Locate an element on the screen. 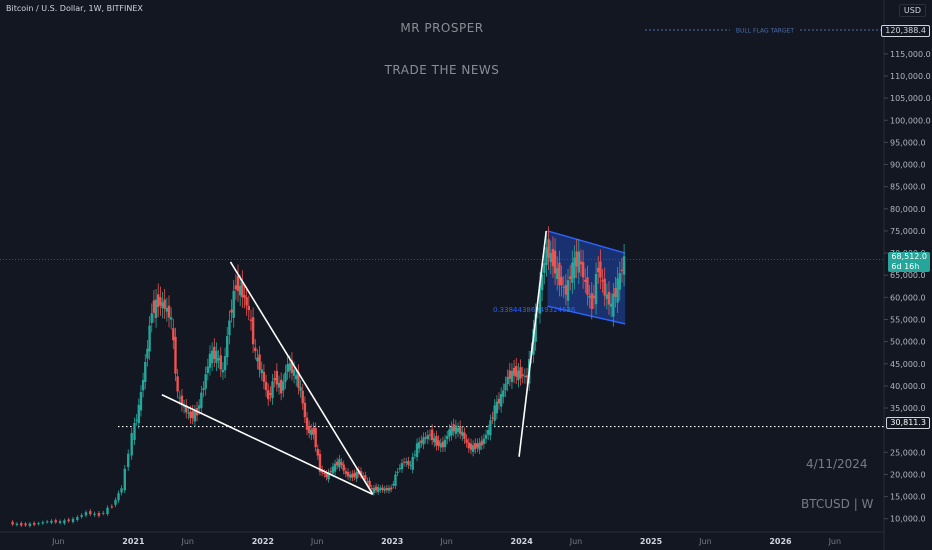 The height and width of the screenshot is (550, 932). y-tick-label: 25,000.0 is located at coordinates (908, 452).